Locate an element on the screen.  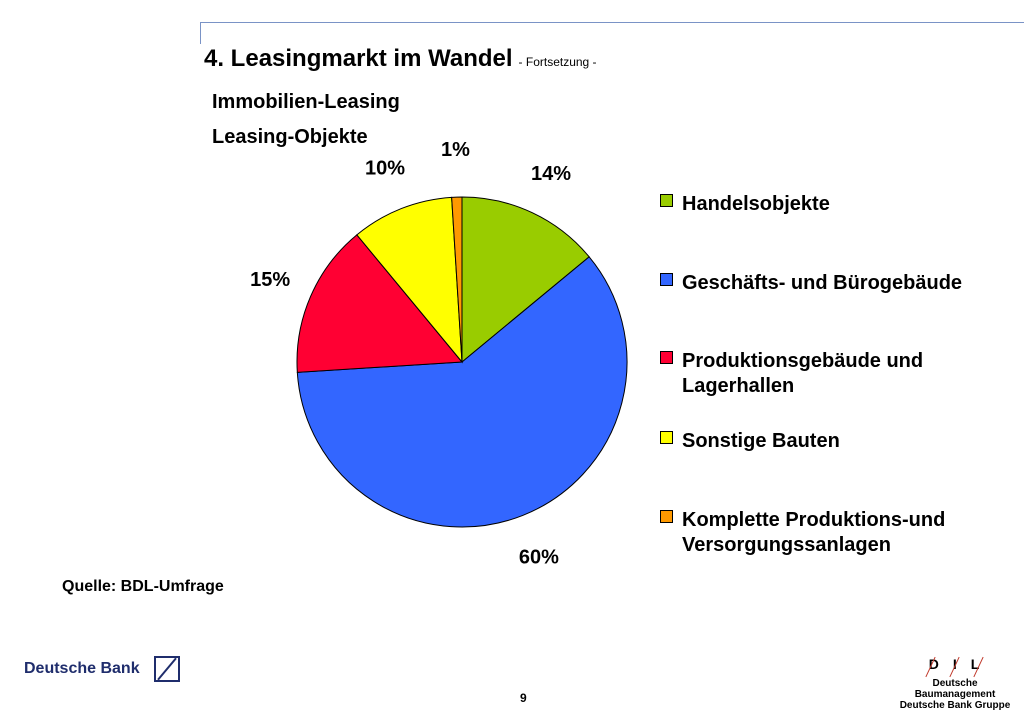
legend-label-produktionsgebaeude: Produktionsgebäude und Lagerhallen is located at coordinates (803, 373).